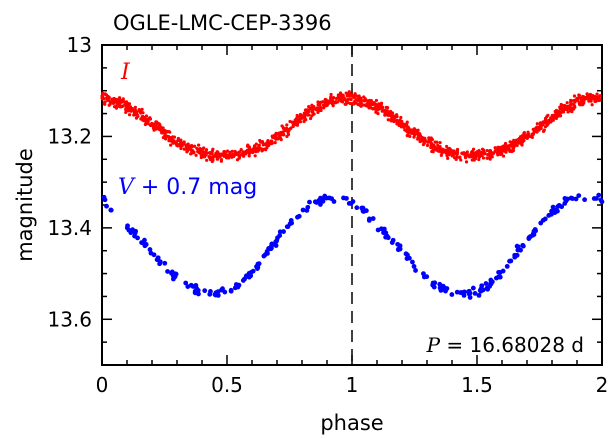  I want to click on i-band-points, so click(351, 127).